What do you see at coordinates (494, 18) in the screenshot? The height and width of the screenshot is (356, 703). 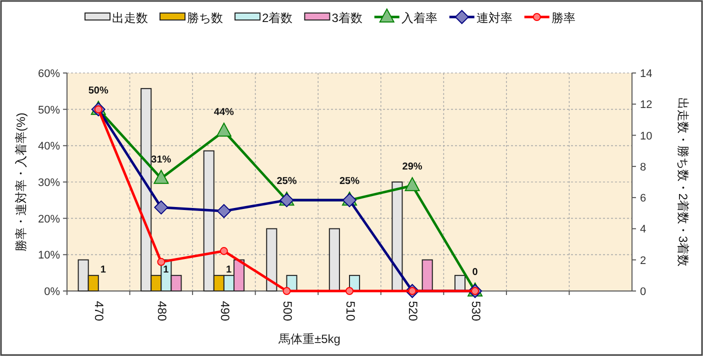 I see `legend-label: 連対率` at bounding box center [494, 18].